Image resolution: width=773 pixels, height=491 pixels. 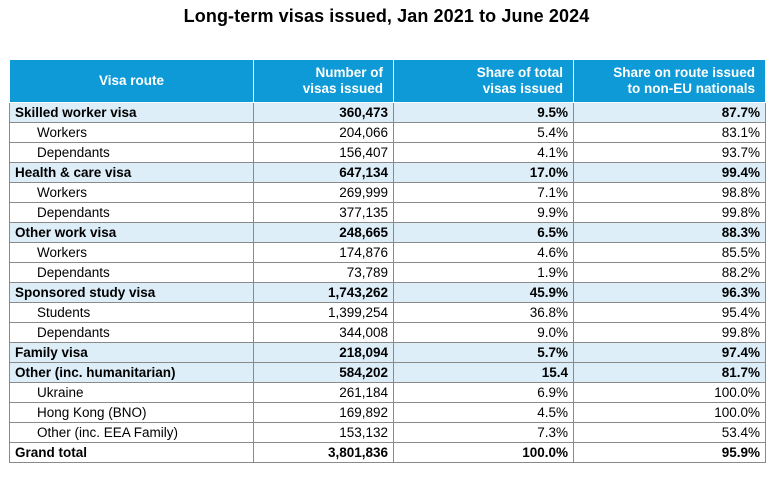 I want to click on row-non-eu: 81.7%, so click(x=669, y=372).